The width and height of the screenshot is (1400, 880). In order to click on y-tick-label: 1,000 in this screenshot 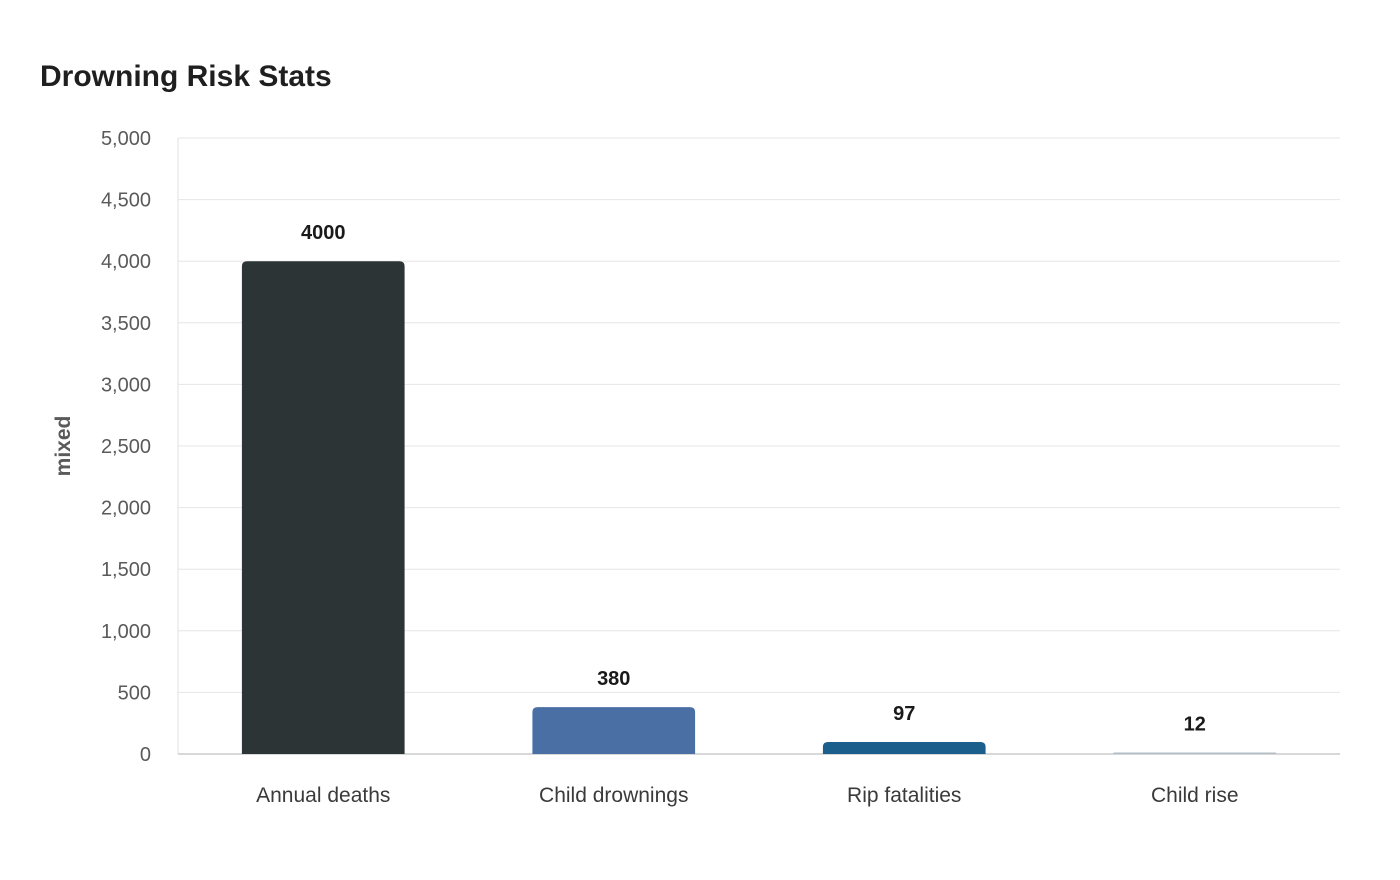, I will do `click(126, 632)`.